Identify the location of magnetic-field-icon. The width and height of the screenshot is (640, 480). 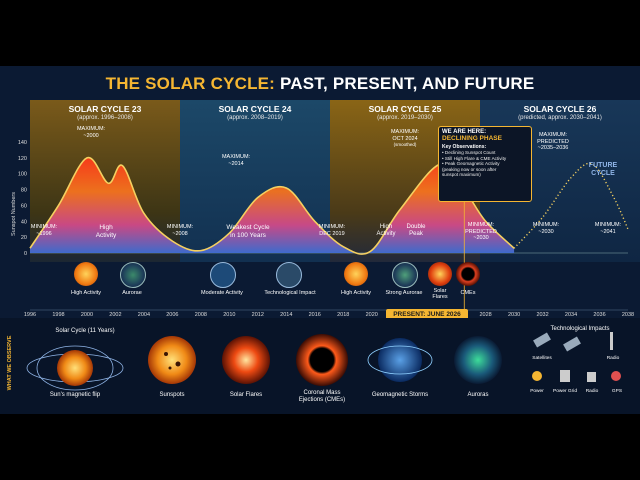
(75, 368).